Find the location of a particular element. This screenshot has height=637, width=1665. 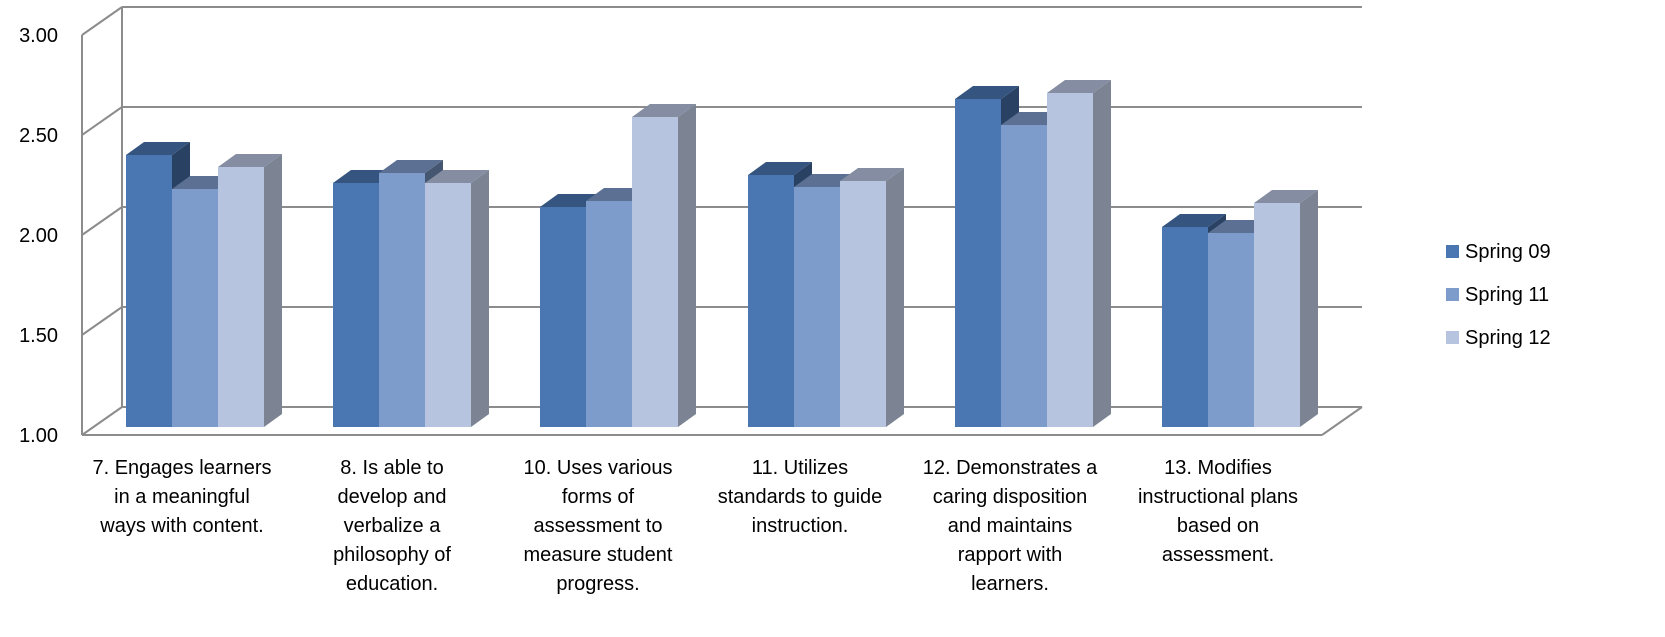

category-label-line: verbalize a is located at coordinates (393, 526).